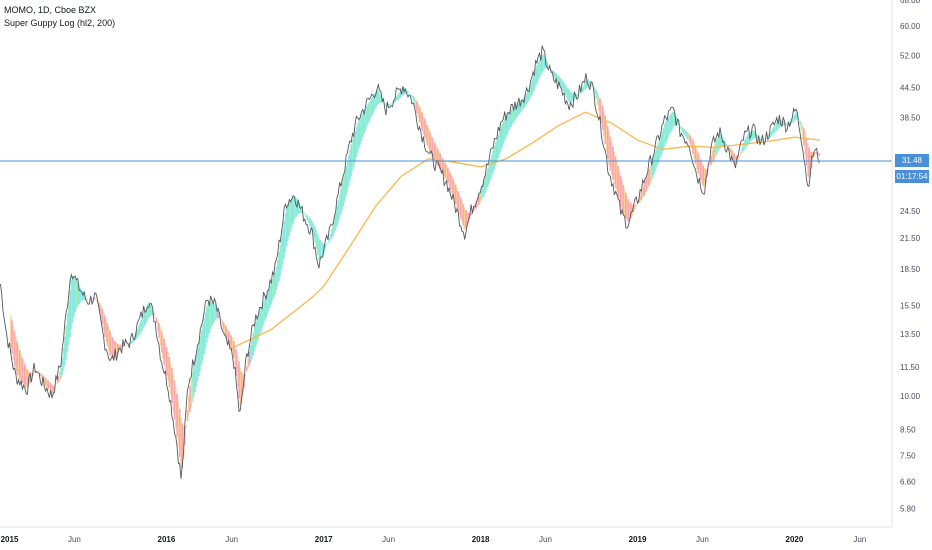 This screenshot has height=550, width=932. Describe the element at coordinates (324, 539) in the screenshot. I see `time-tick-label: 2017` at that location.